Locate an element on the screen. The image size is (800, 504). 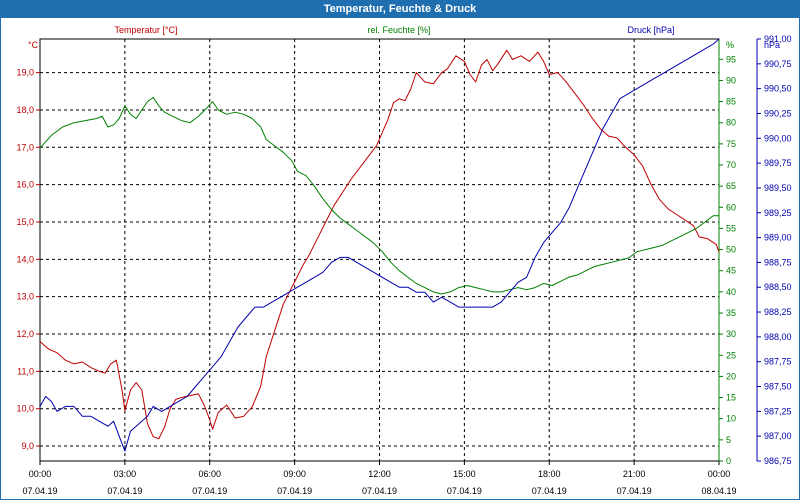
humidity-tick-label: 70 is located at coordinates (731, 165).